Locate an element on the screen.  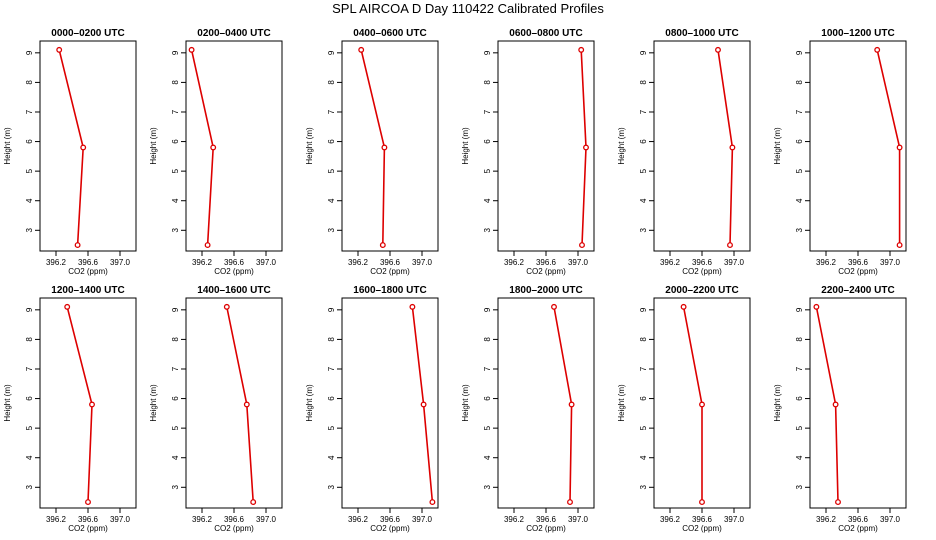
panel-title: 1800–2000 UTC is located at coordinates (545, 290).